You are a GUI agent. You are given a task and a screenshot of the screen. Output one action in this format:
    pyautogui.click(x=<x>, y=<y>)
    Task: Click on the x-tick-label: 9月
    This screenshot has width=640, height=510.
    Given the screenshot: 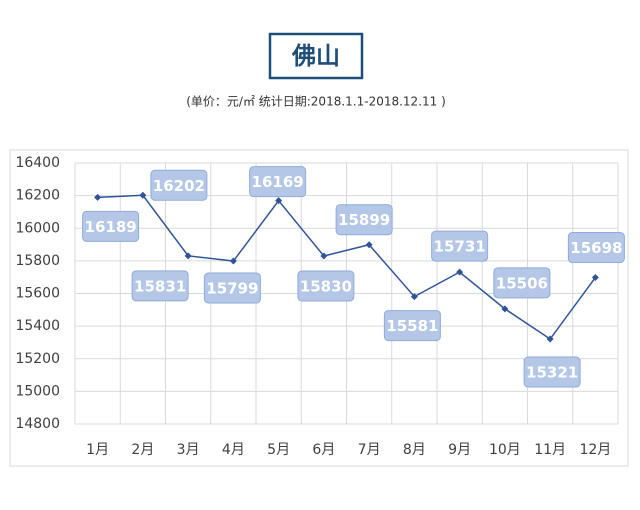 What is the action you would take?
    pyautogui.click(x=459, y=450)
    